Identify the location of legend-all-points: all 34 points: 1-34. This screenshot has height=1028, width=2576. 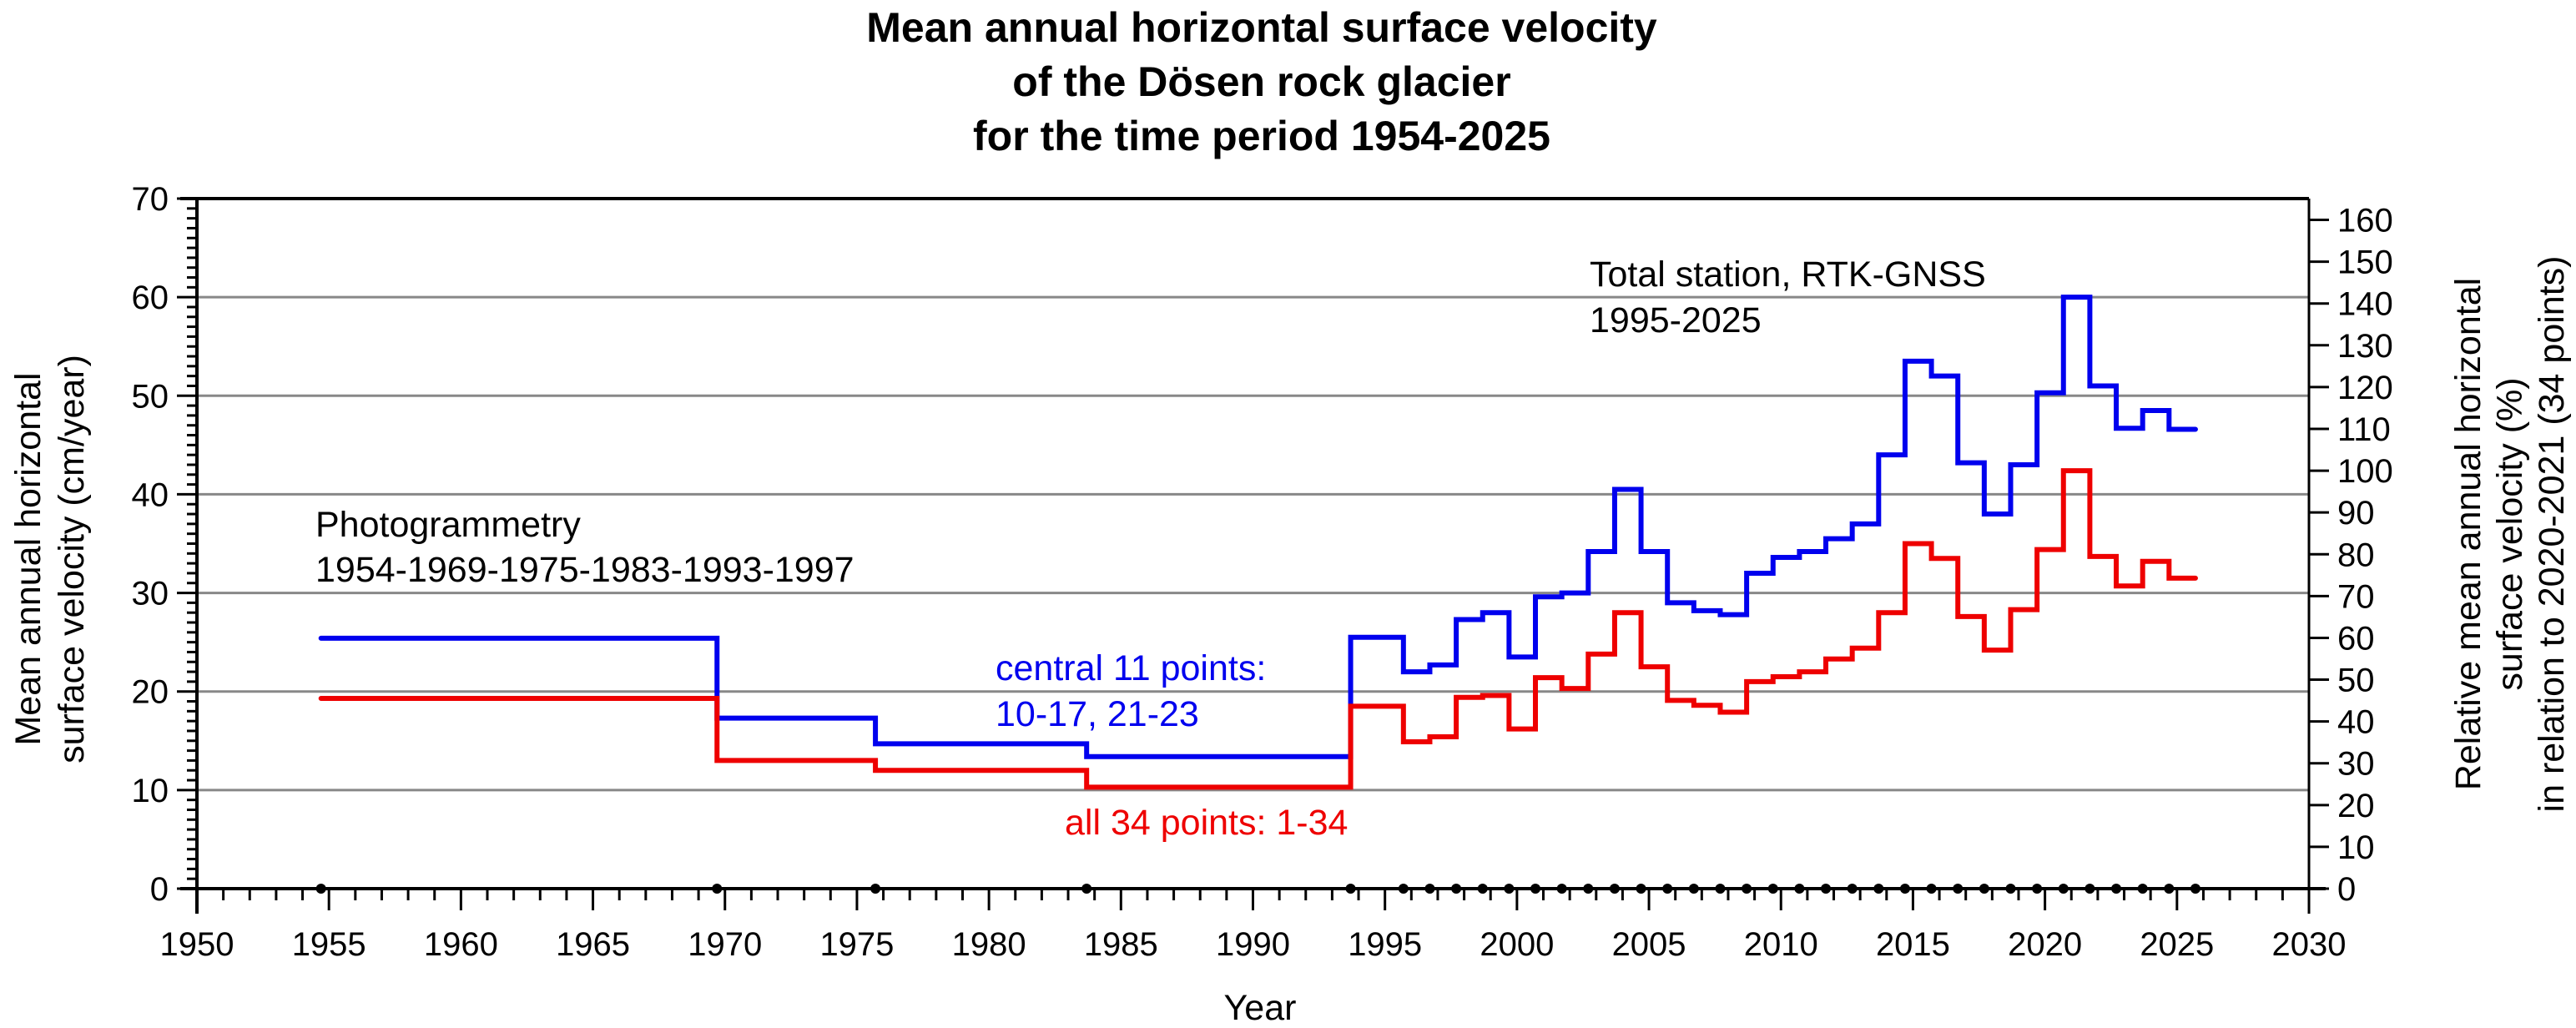
(1206, 823).